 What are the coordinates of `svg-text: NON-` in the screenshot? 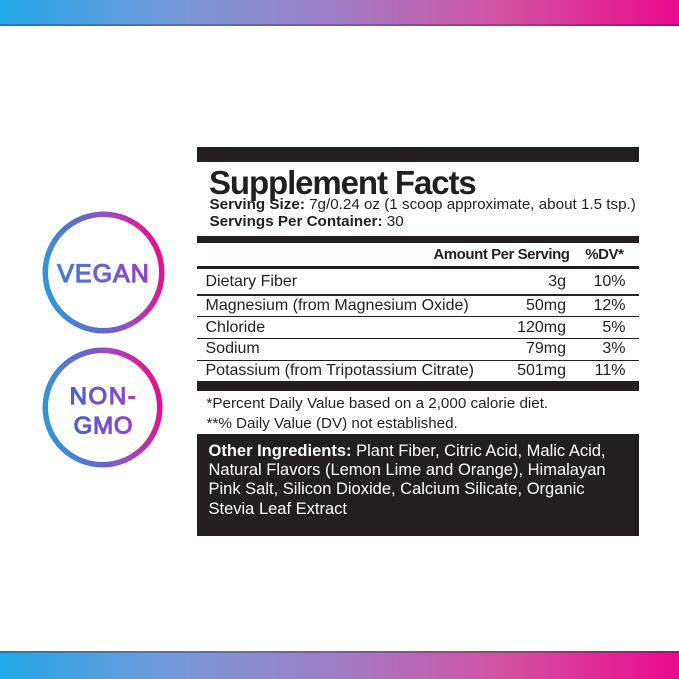 It's located at (104, 396).